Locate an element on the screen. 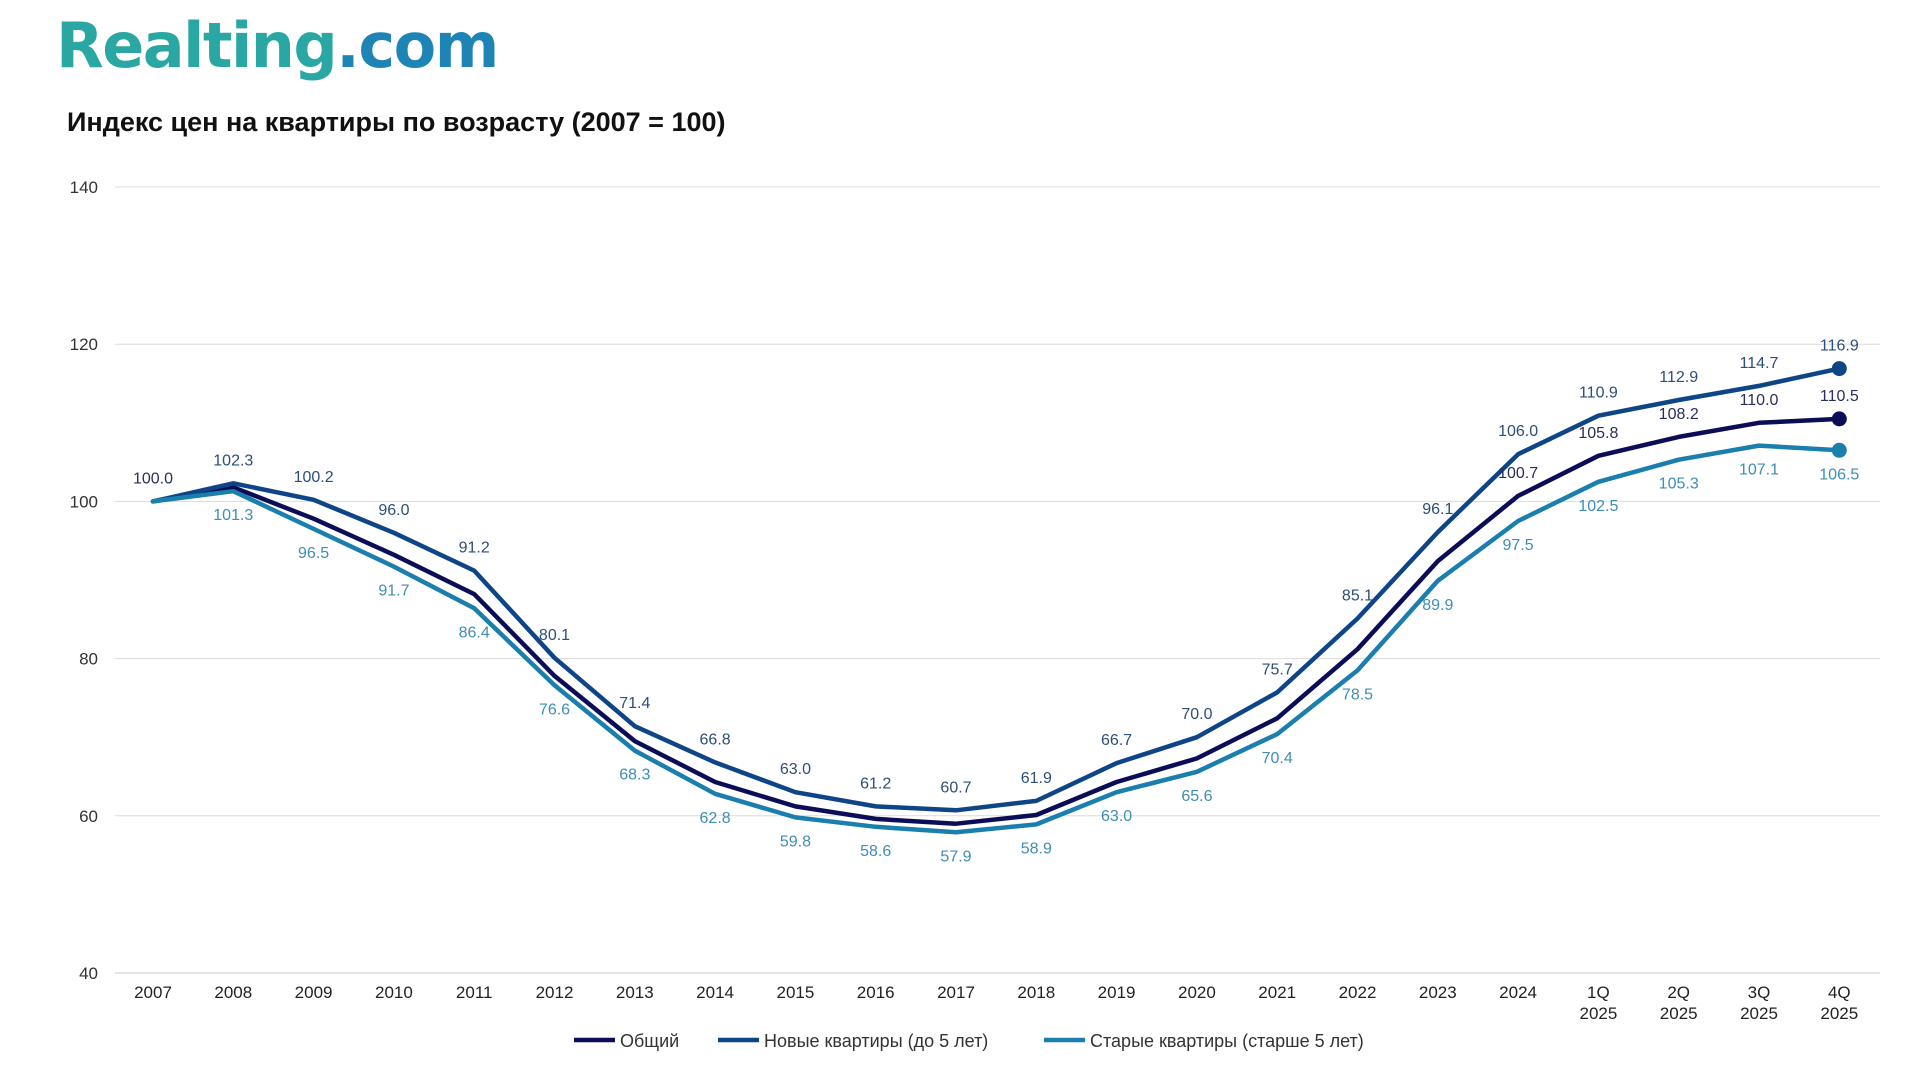 The width and height of the screenshot is (1920, 1080). y-tick-label: 100 is located at coordinates (84, 501).